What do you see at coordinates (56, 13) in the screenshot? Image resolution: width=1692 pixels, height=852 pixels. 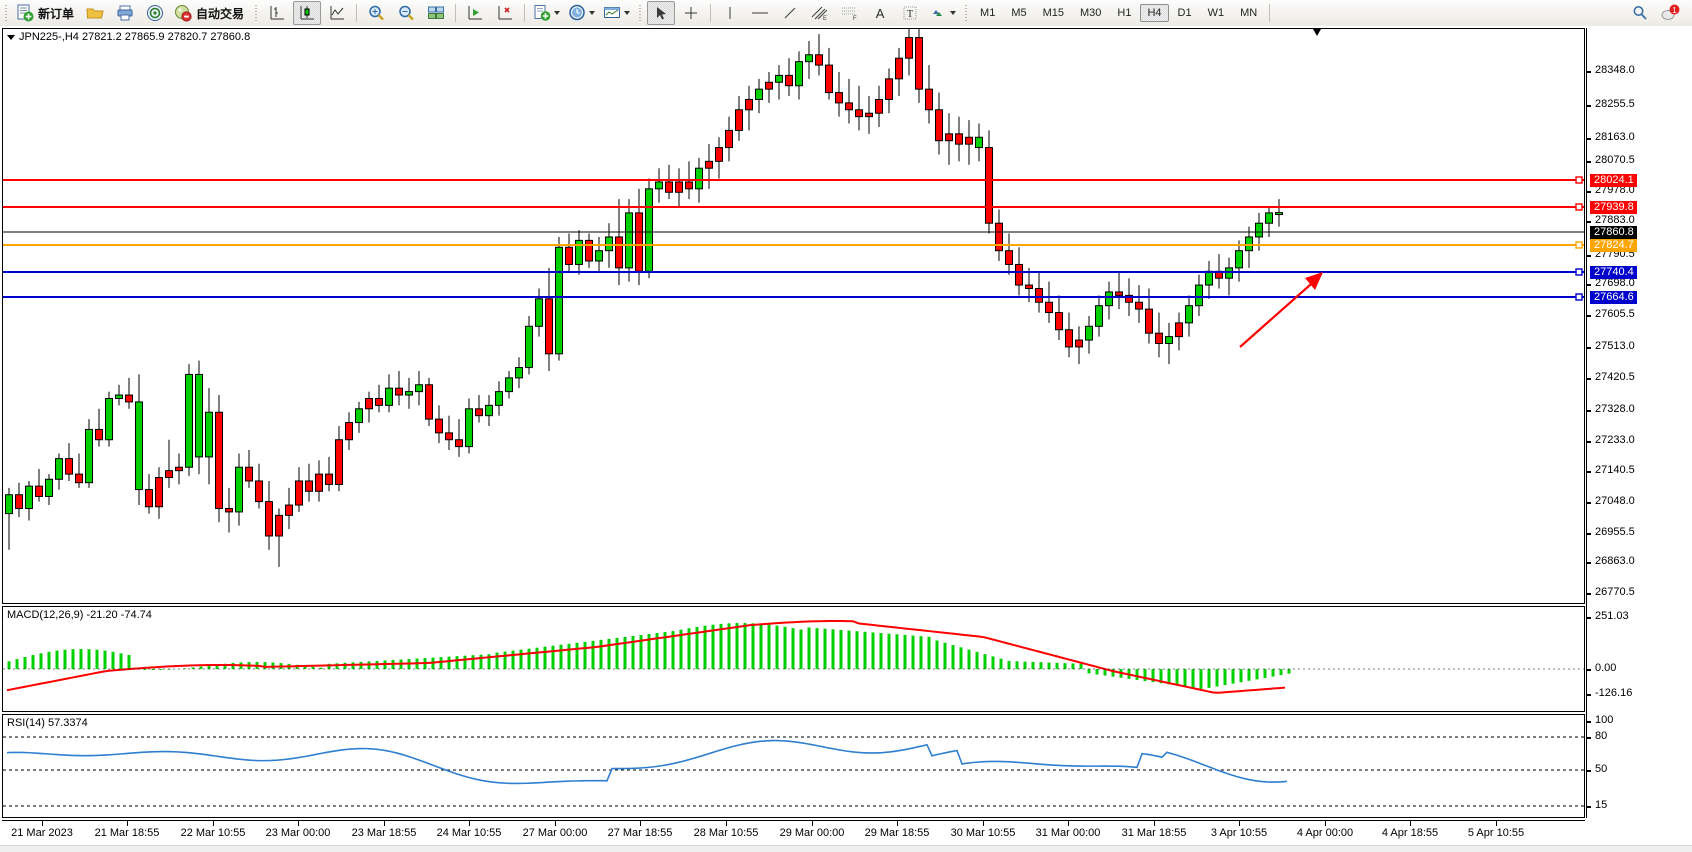 I see `new-order-label: 新订单` at bounding box center [56, 13].